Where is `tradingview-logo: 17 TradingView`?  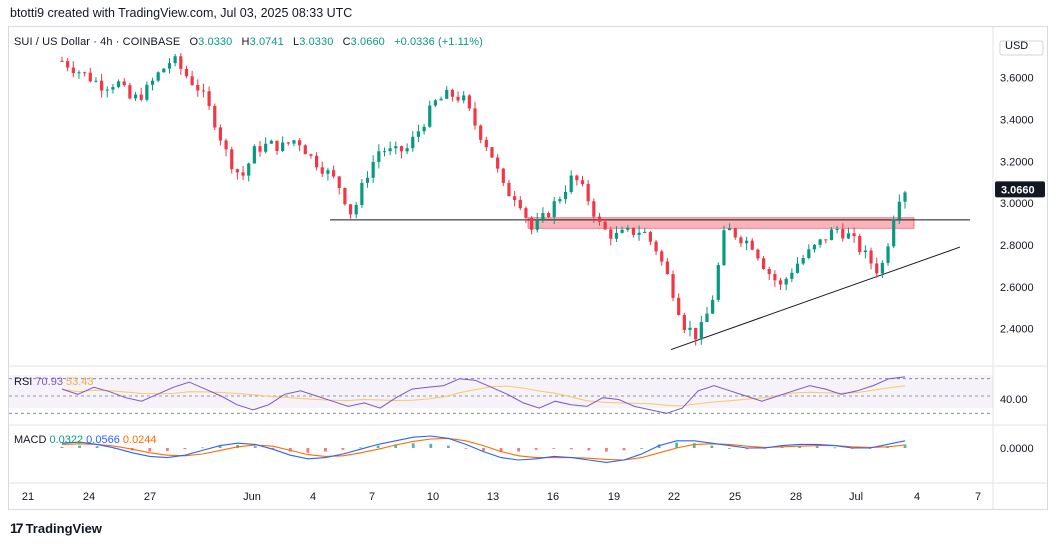
tradingview-logo: 17 TradingView is located at coordinates (56, 528).